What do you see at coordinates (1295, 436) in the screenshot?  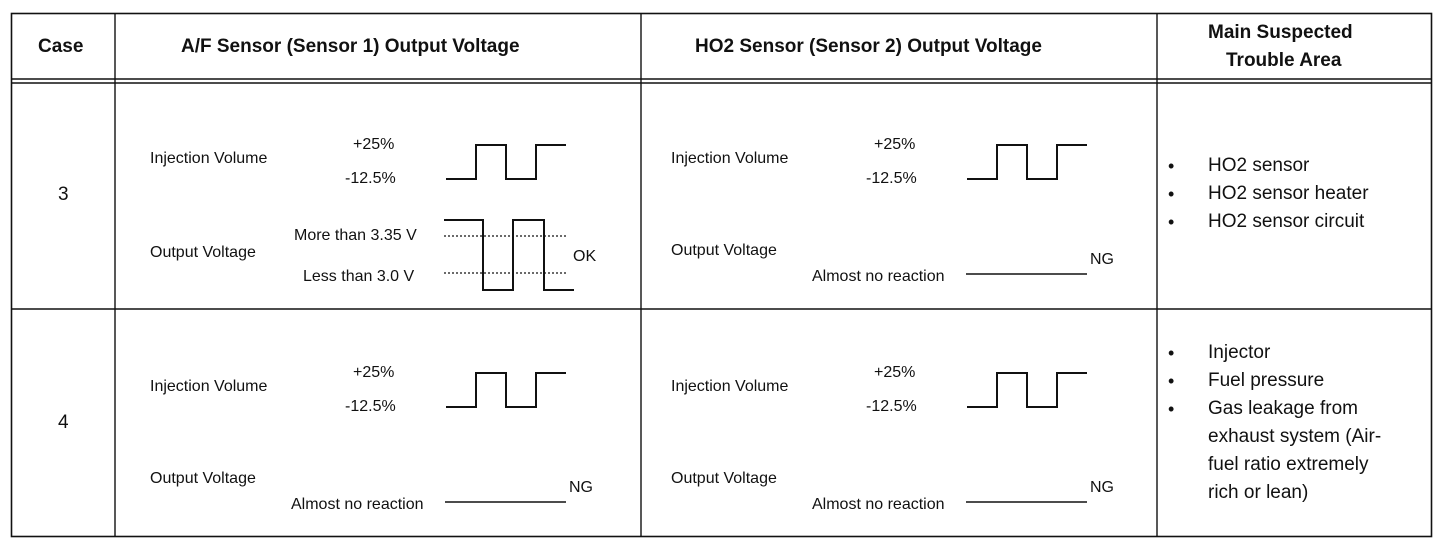 I see `trouble-item-continued: exhaust system (Air-` at bounding box center [1295, 436].